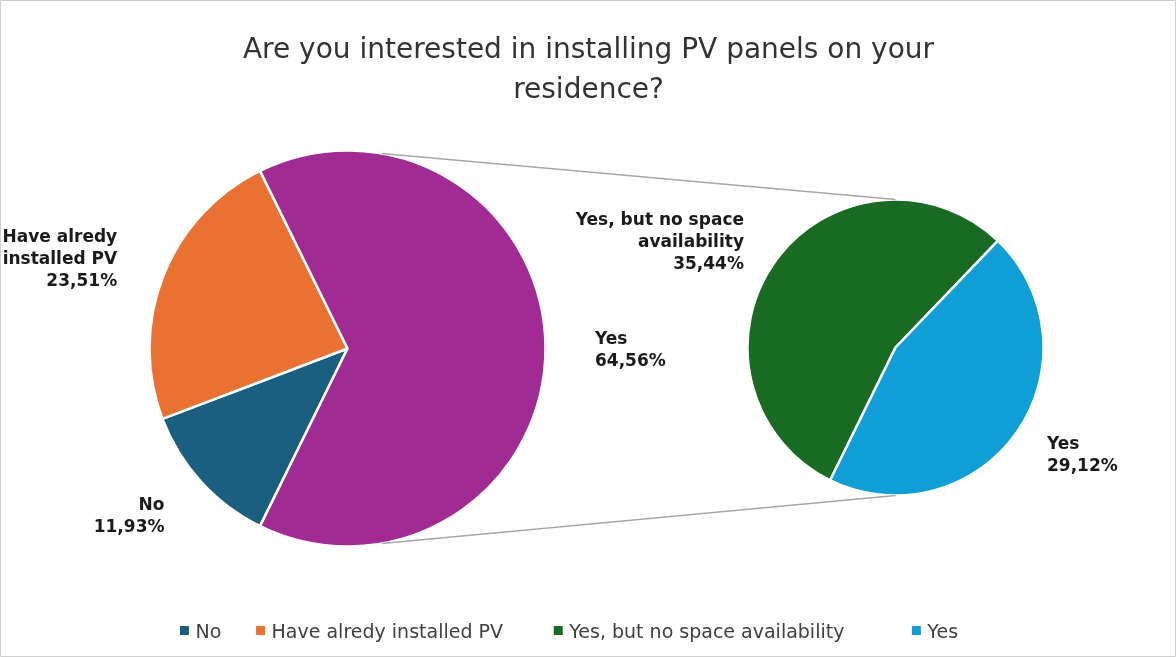  Describe the element at coordinates (630, 359) in the screenshot. I see `data-label: 64,56%` at that location.